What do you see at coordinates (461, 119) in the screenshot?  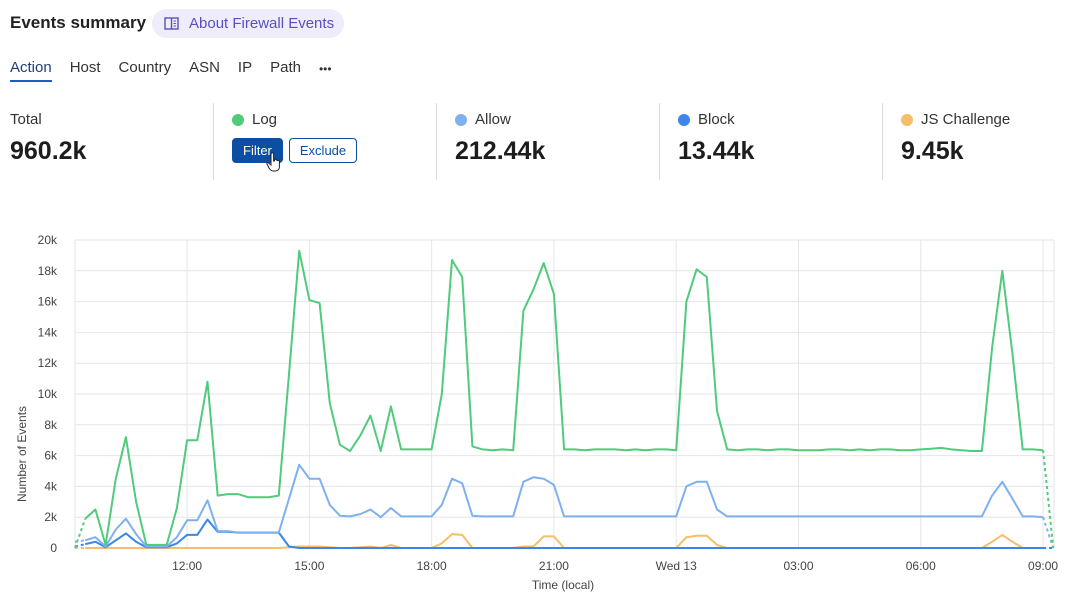 I see `allow-legend-dot` at bounding box center [461, 119].